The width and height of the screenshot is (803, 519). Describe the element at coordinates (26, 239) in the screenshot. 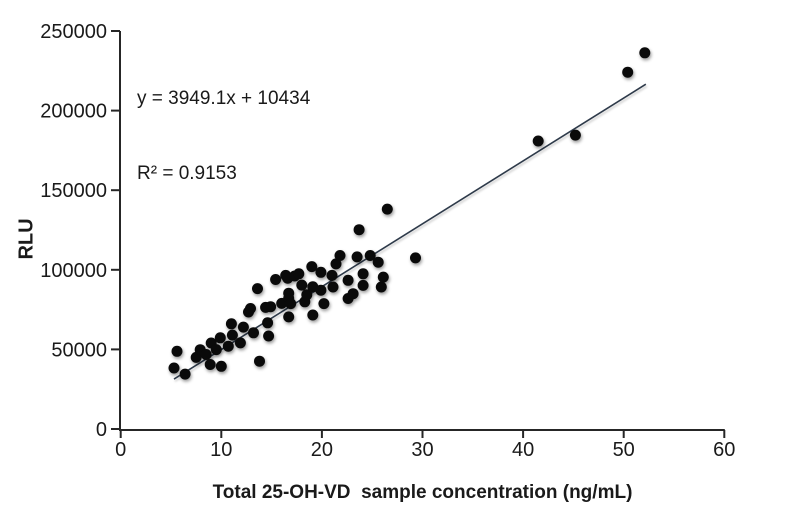

I see `y-axis-title: RLU` at that location.